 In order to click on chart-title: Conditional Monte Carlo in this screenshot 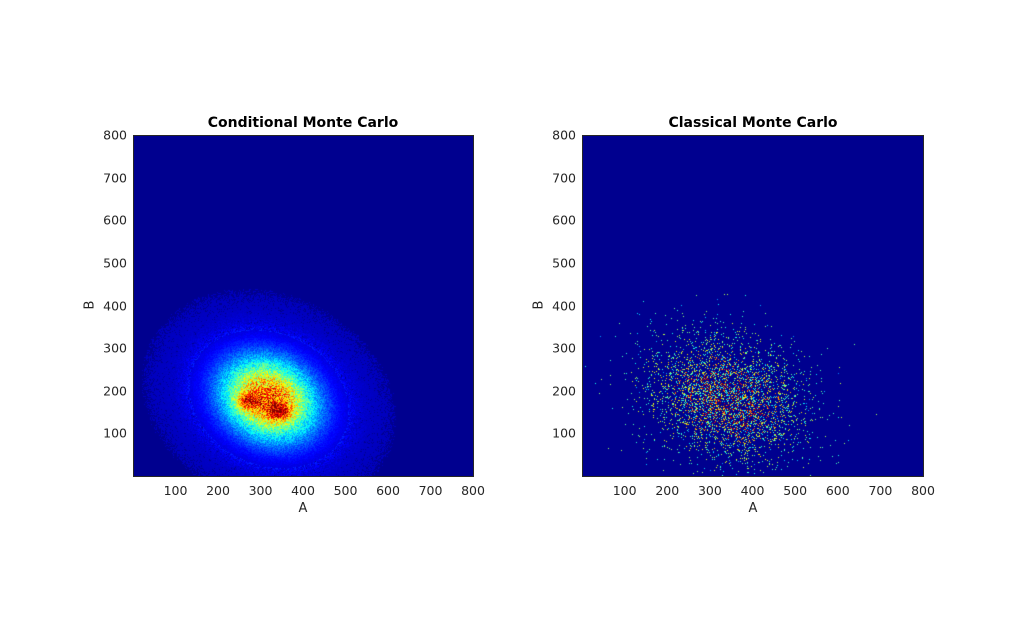, I will do `click(303, 123)`.